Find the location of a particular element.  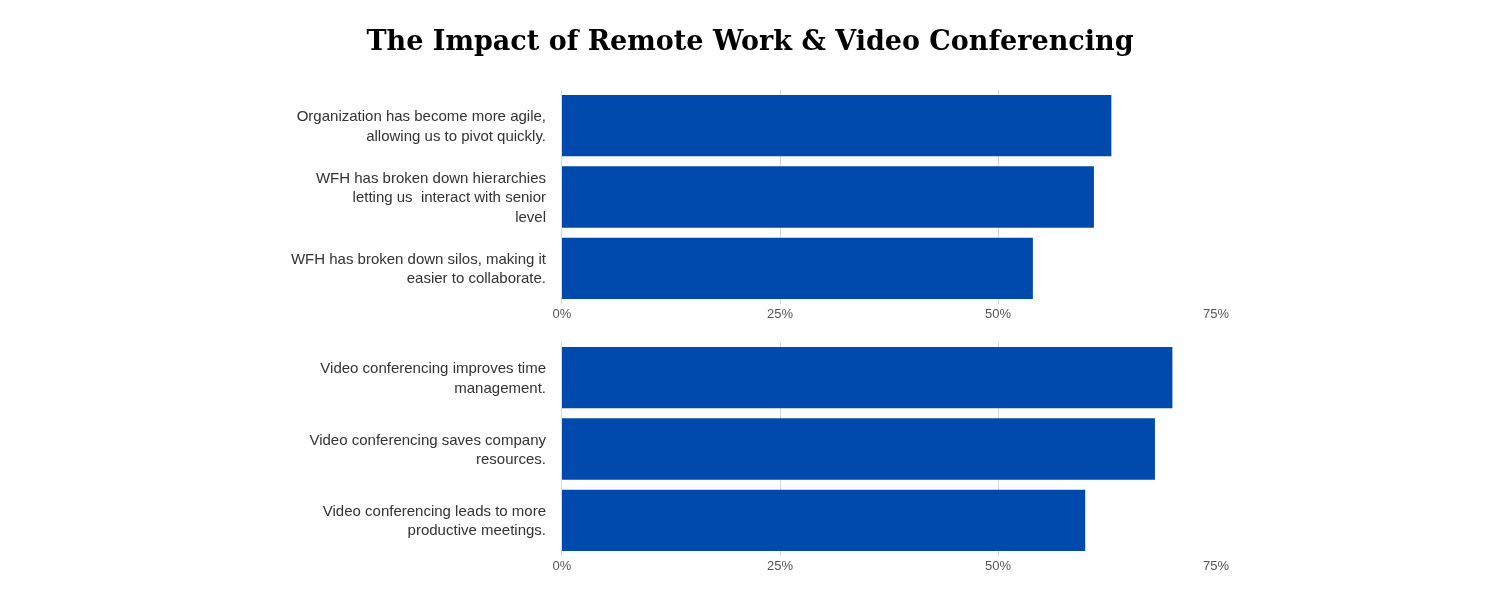

chart-title: The Impact of Remote Work & Video Conferencing is located at coordinates (750, 41).